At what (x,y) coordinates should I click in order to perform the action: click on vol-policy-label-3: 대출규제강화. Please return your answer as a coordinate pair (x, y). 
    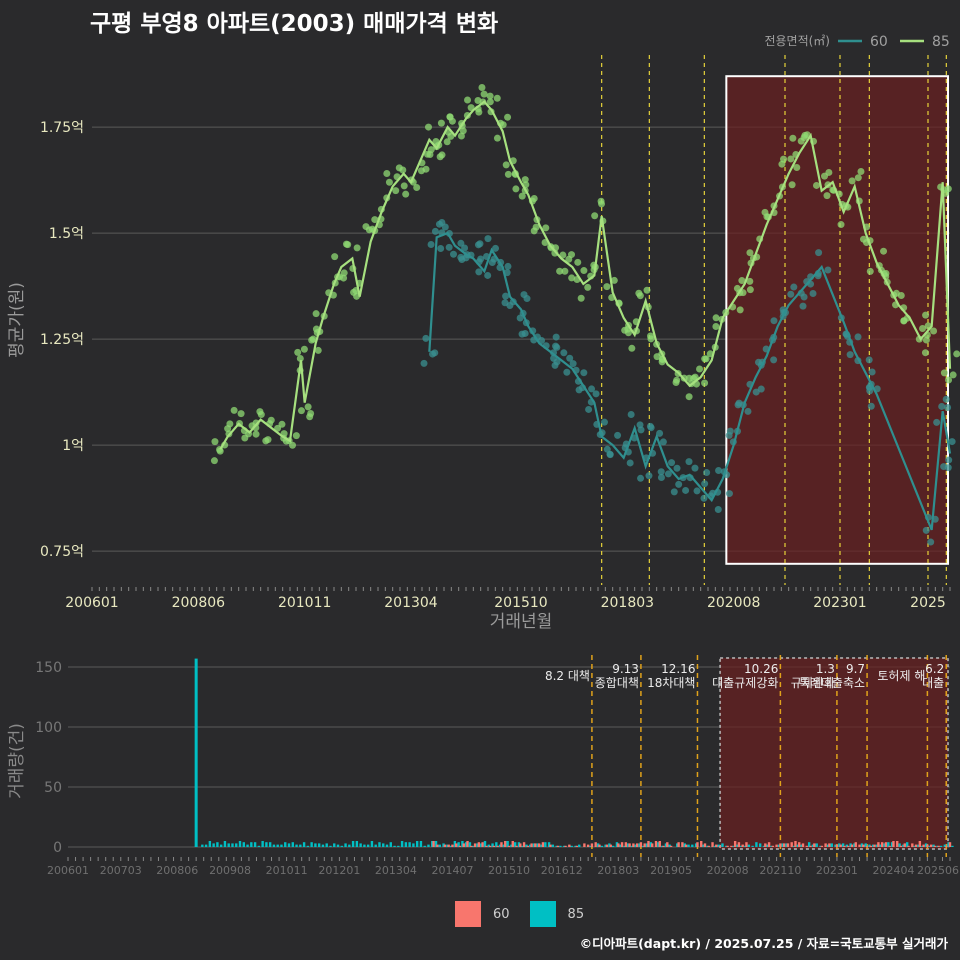
    Looking at the image, I should click on (745, 683).